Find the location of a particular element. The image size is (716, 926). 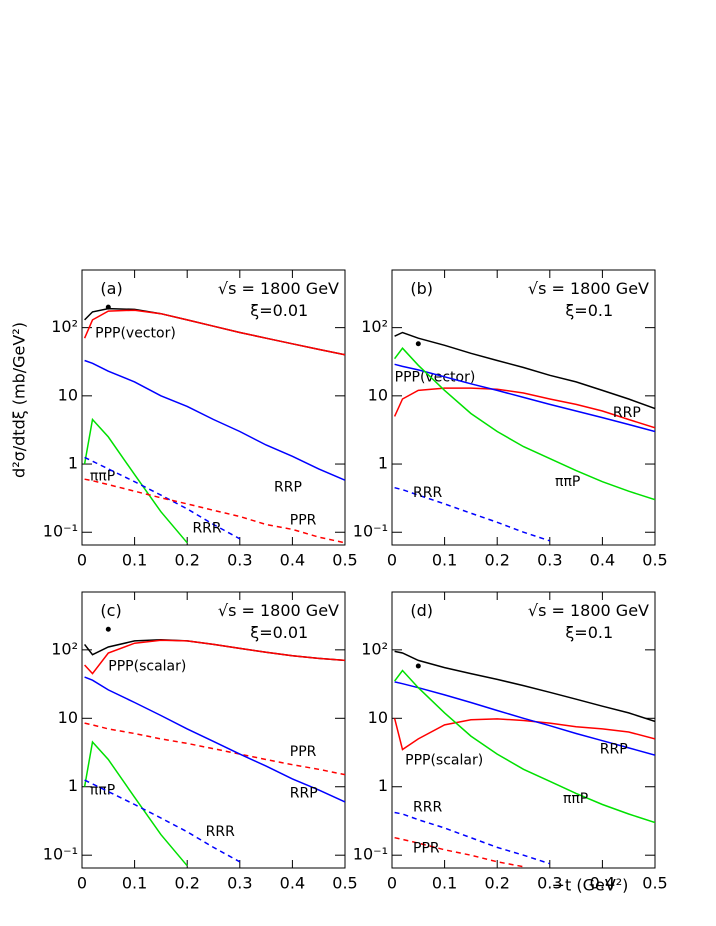

y-axis-label: d²σ/dtdξ (mb/GeV²) is located at coordinates (19, 400).